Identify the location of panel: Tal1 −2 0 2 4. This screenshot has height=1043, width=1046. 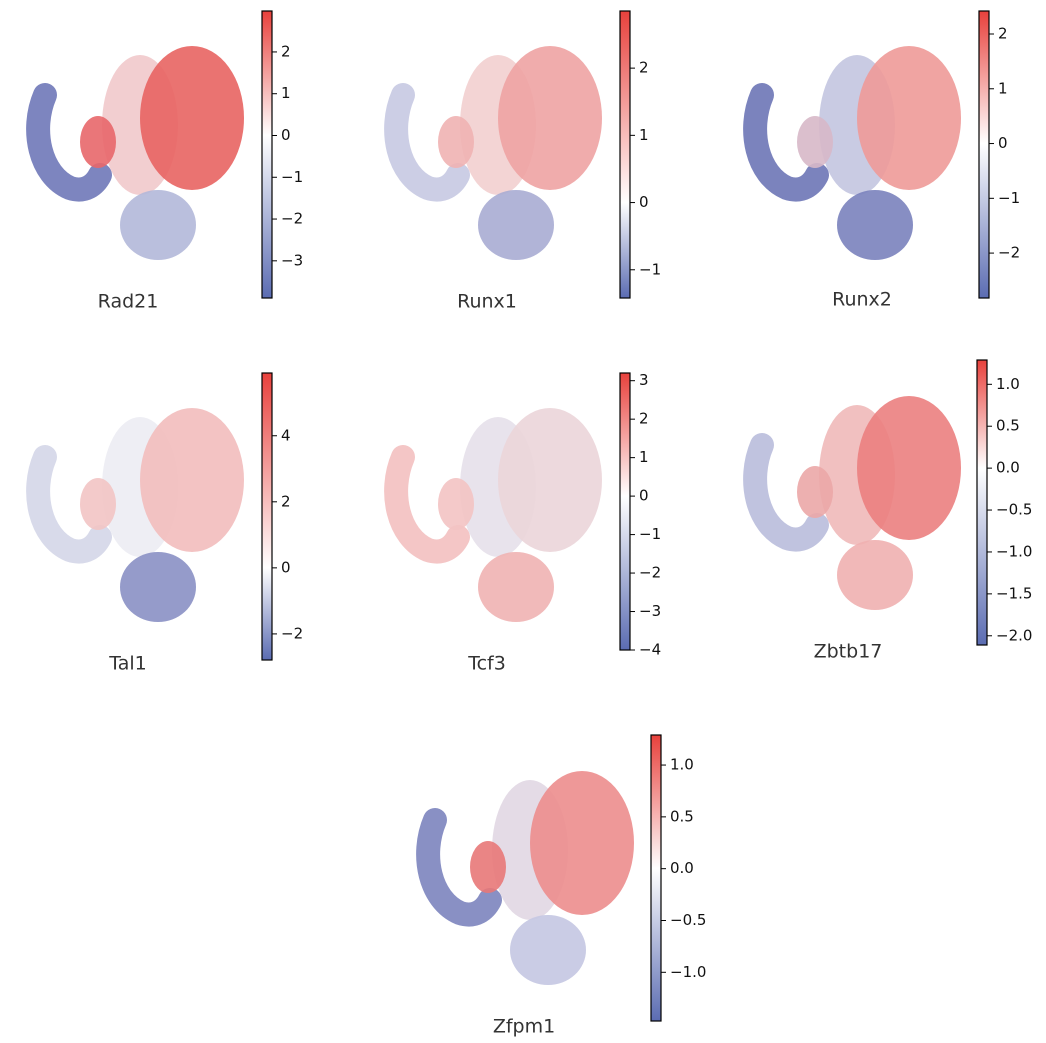
(164, 523).